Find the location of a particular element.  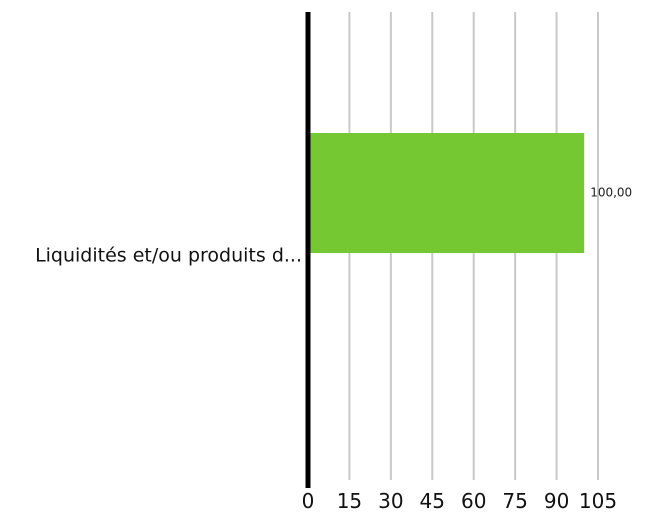

data-labels: 100,00 is located at coordinates (611, 193).